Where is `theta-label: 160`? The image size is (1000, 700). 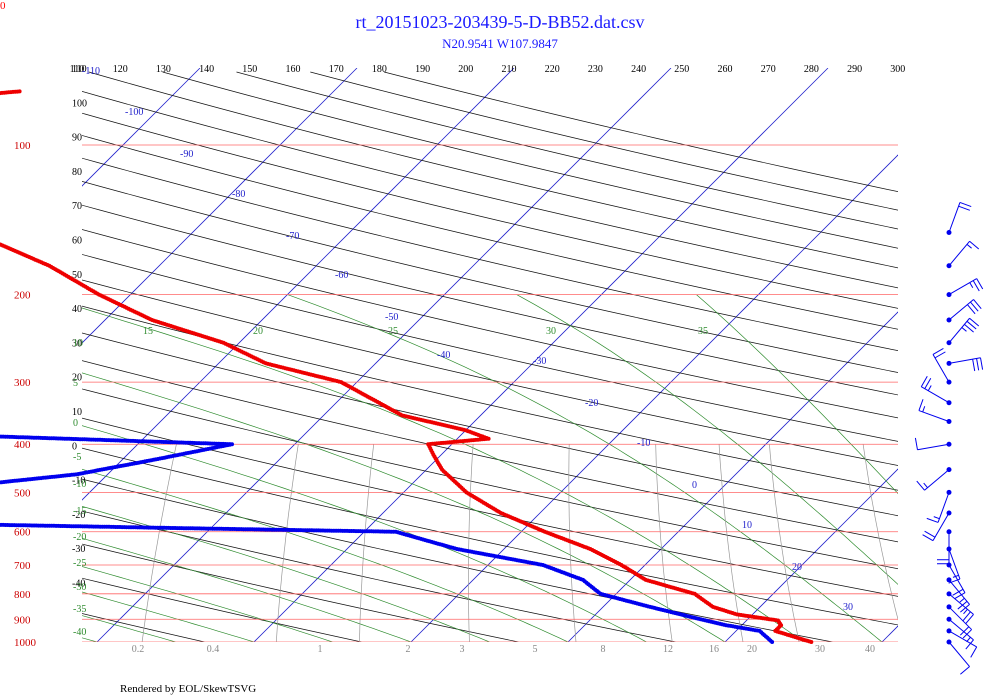 theta-label: 160 is located at coordinates (293, 69).